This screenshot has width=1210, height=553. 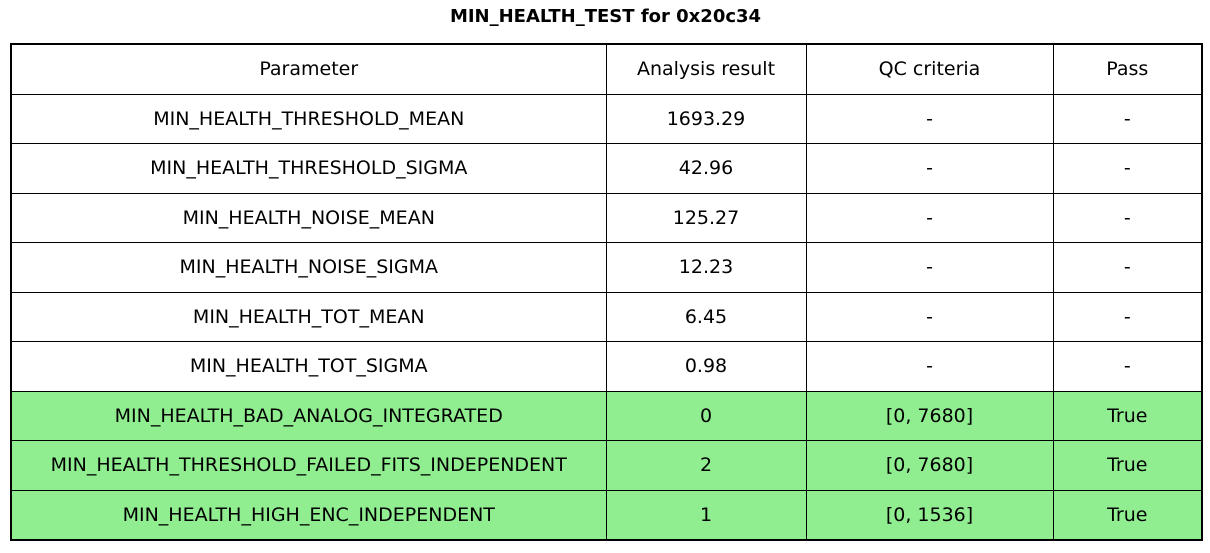 I want to click on table-row: MIN_HEALTH_THRESHOLD_MEAN 1693.29- -, so click(x=606, y=118).